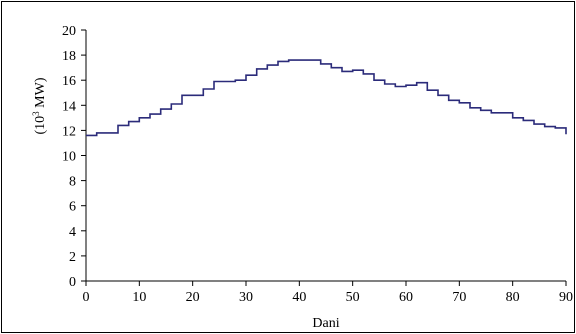 This screenshot has height=334, width=576. I want to click on y-tick-label: 6, so click(72, 207).